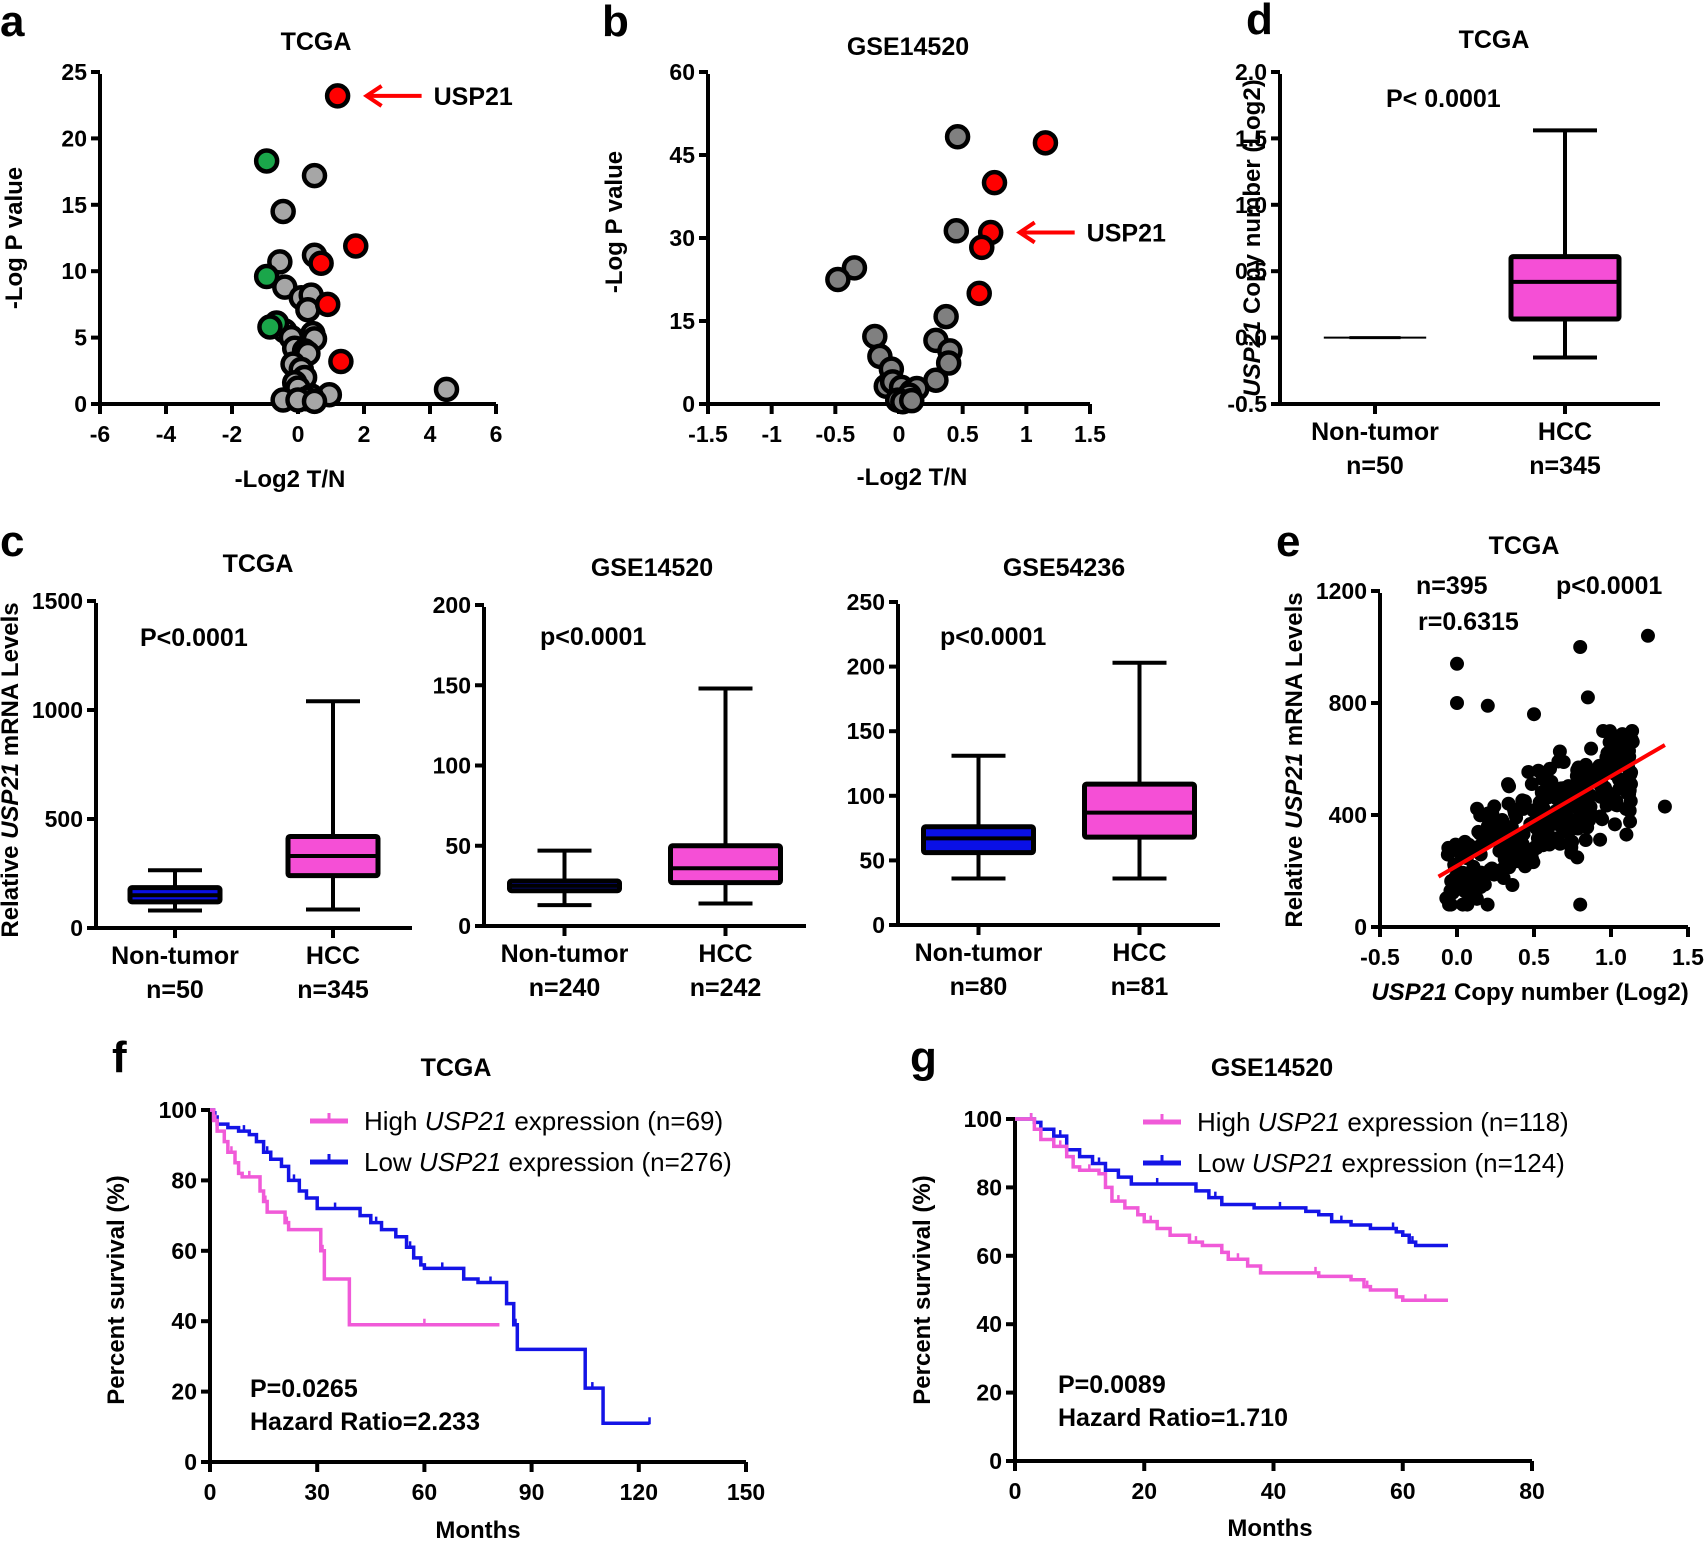 Image resolution: width=1708 pixels, height=1542 pixels. What do you see at coordinates (726, 988) in the screenshot?
I see `category-n-label: n=242` at bounding box center [726, 988].